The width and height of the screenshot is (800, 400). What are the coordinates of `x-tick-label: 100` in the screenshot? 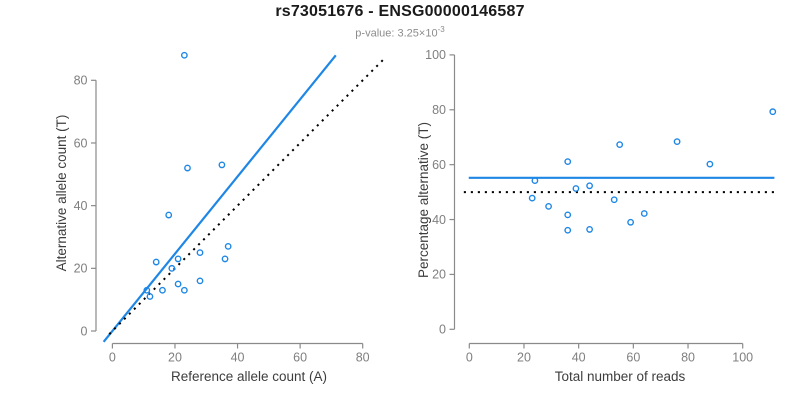 It's located at (742, 358).